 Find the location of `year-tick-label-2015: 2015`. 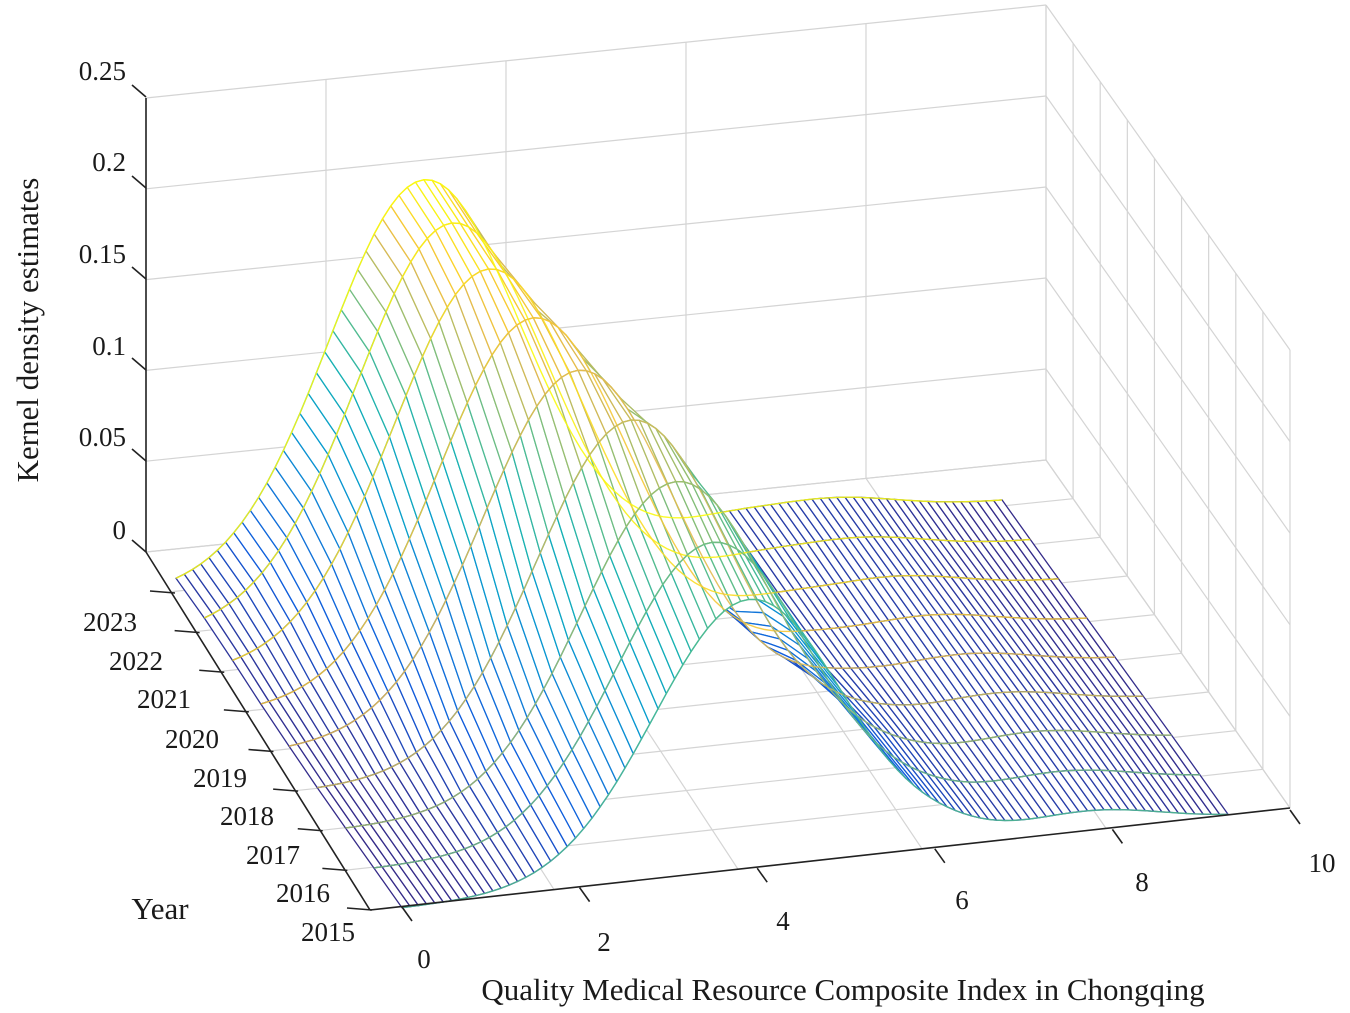

year-tick-label-2015: 2015 is located at coordinates (328, 932).